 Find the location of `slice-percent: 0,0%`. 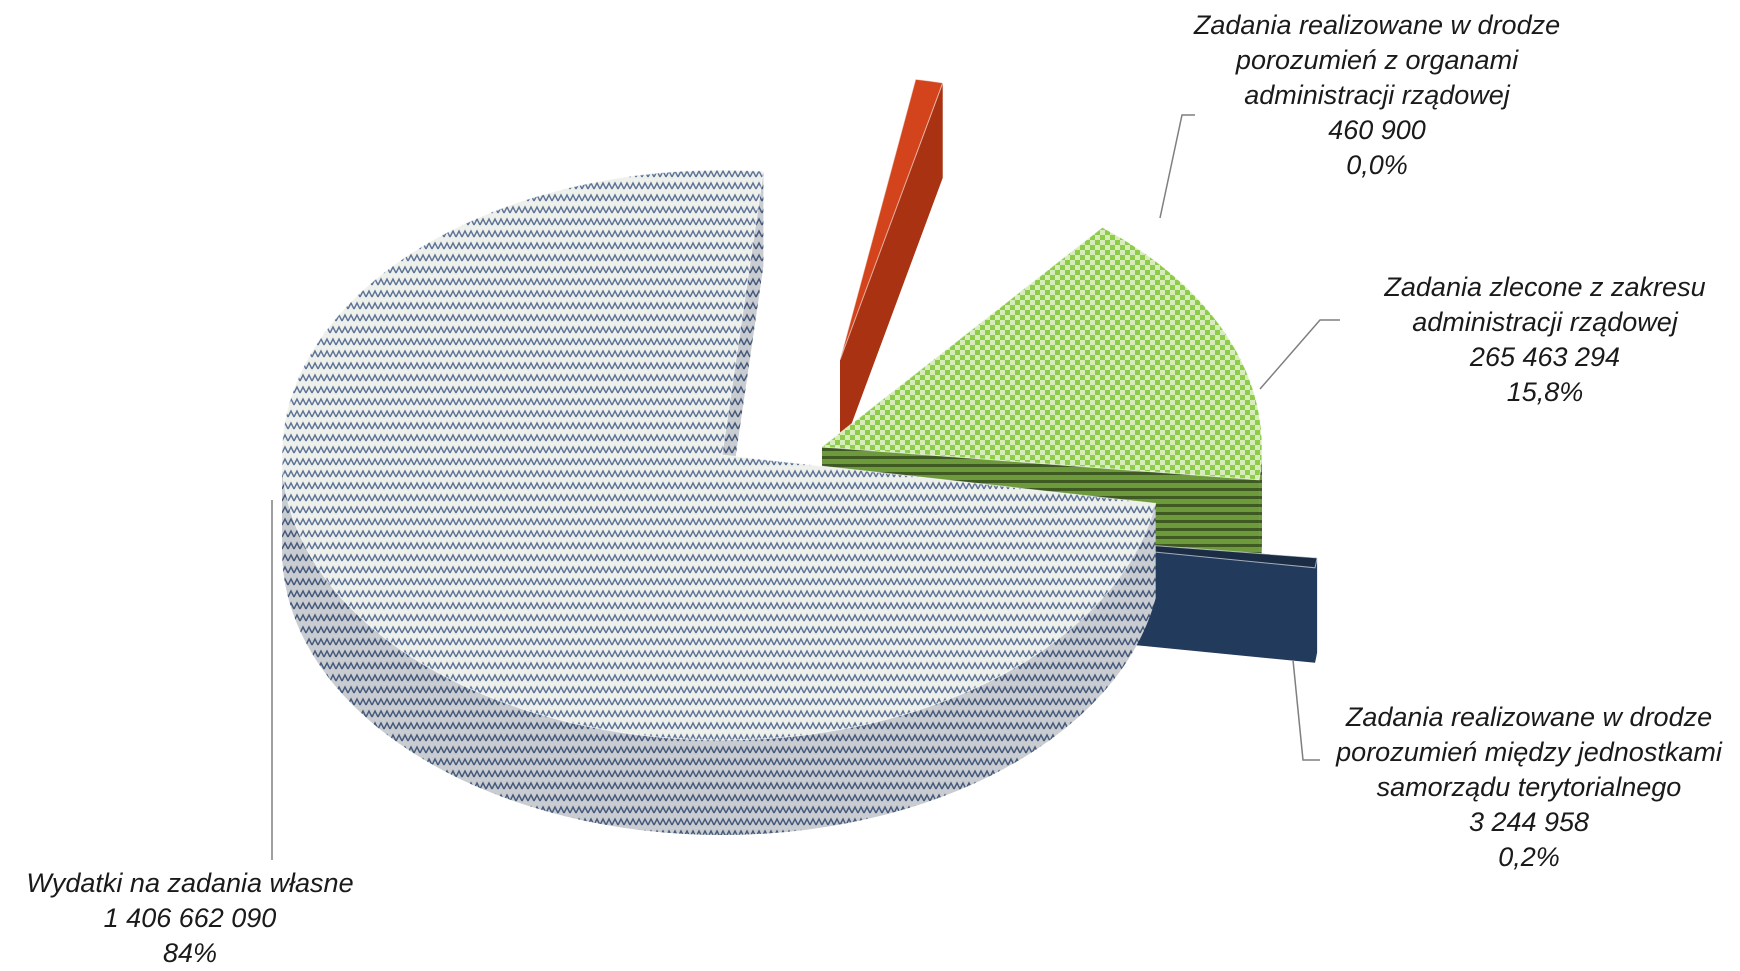

slice-percent: 0,0% is located at coordinates (1377, 165).